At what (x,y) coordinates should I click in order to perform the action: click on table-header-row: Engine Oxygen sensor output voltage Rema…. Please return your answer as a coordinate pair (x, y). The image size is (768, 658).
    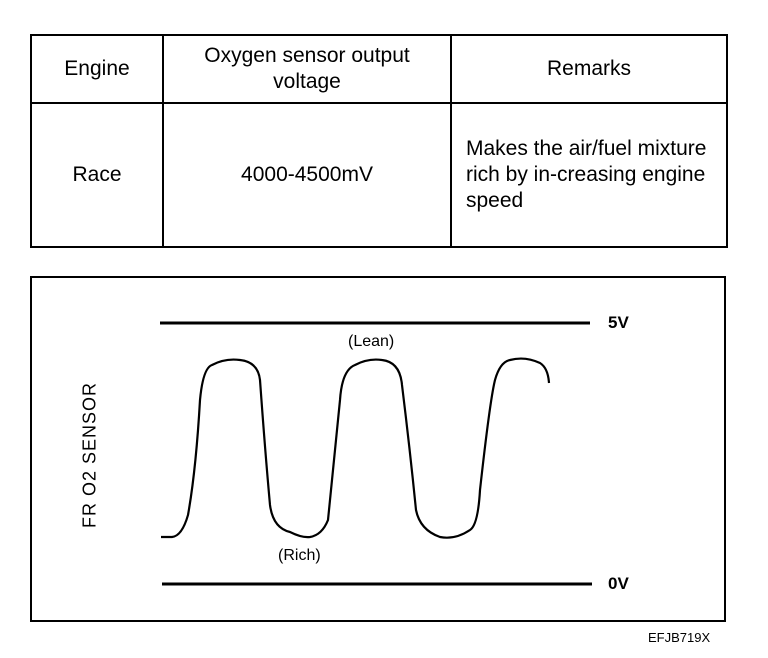
    Looking at the image, I should click on (379, 69).